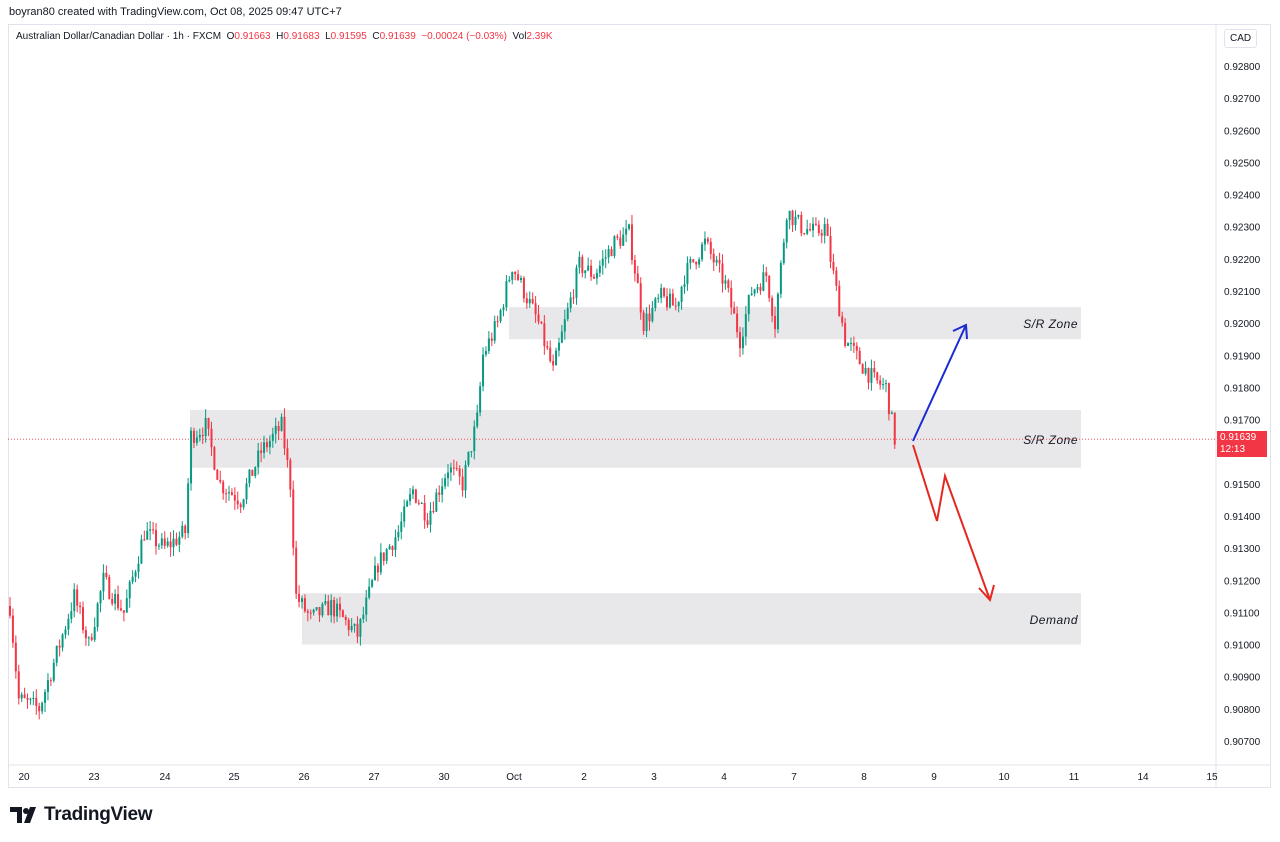 The height and width of the screenshot is (842, 1280). I want to click on high-value: 0.91683, so click(301, 36).